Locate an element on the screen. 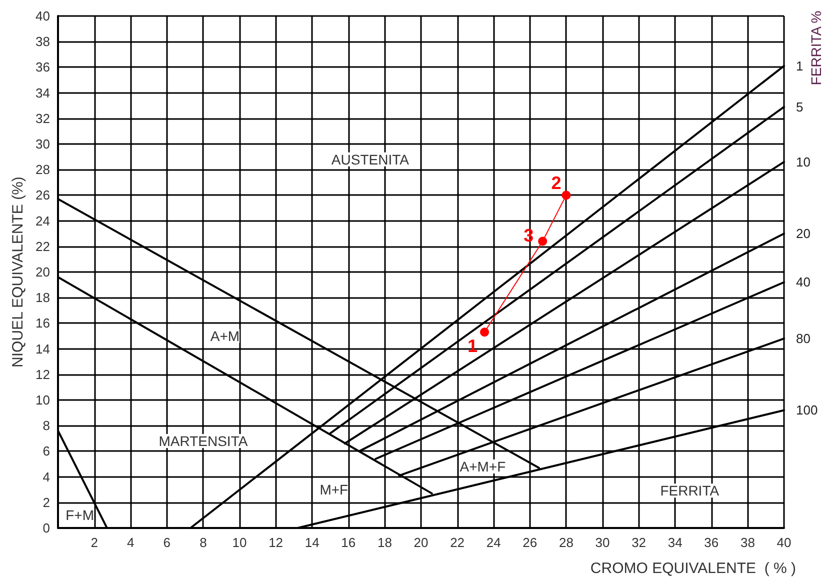 This screenshot has height=586, width=832. annotation: MARTENSITA is located at coordinates (203, 440).